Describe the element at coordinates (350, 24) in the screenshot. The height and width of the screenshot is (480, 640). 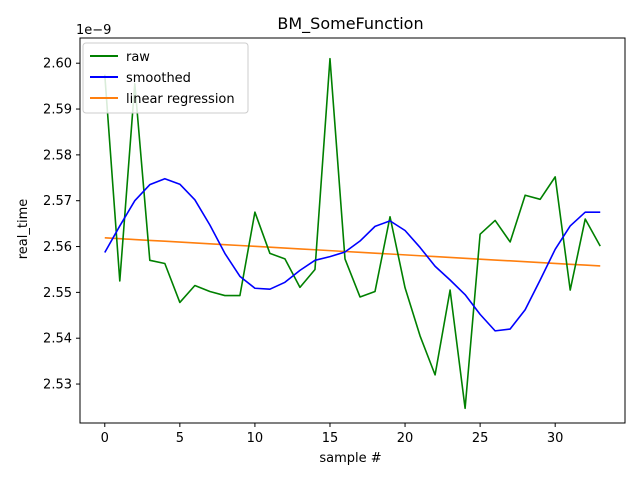
I see `chart-title: BM_SomeFunction` at that location.